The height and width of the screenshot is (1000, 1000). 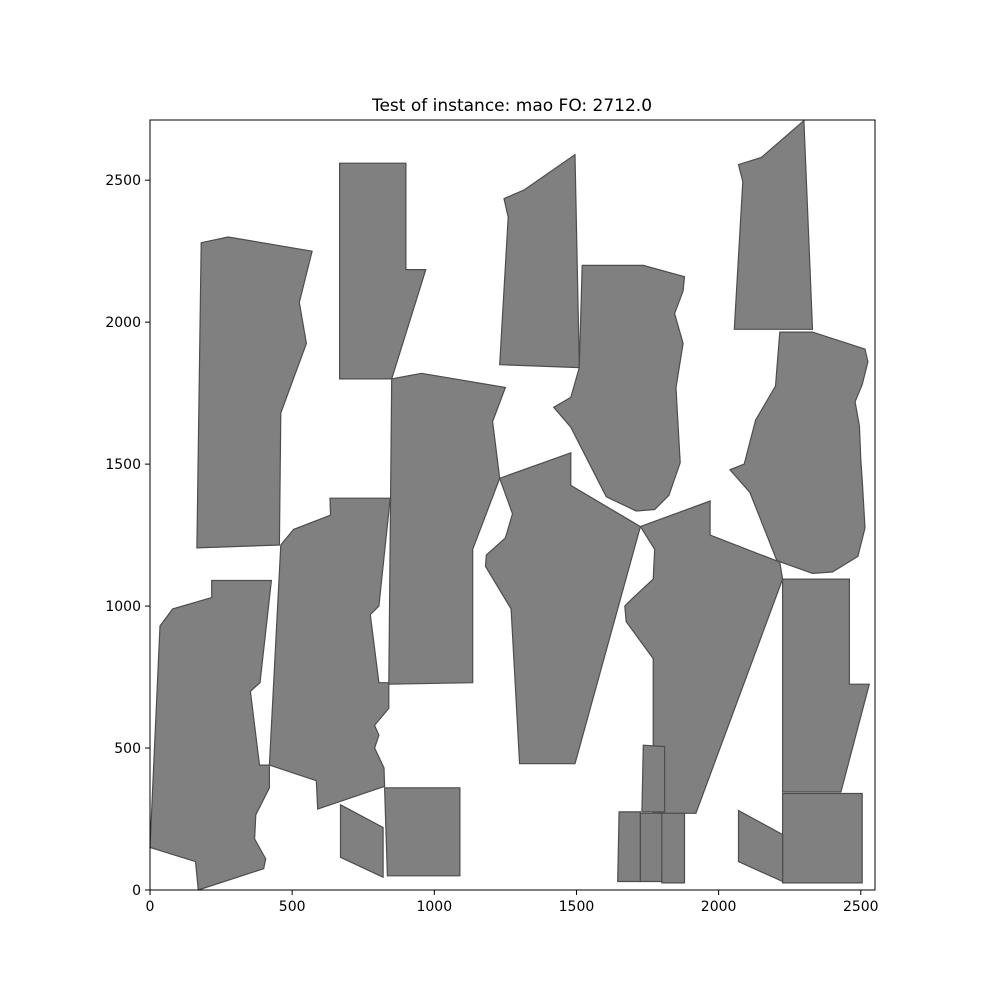 What do you see at coordinates (123, 323) in the screenshot?
I see `y-tick-label: 2000` at bounding box center [123, 323].